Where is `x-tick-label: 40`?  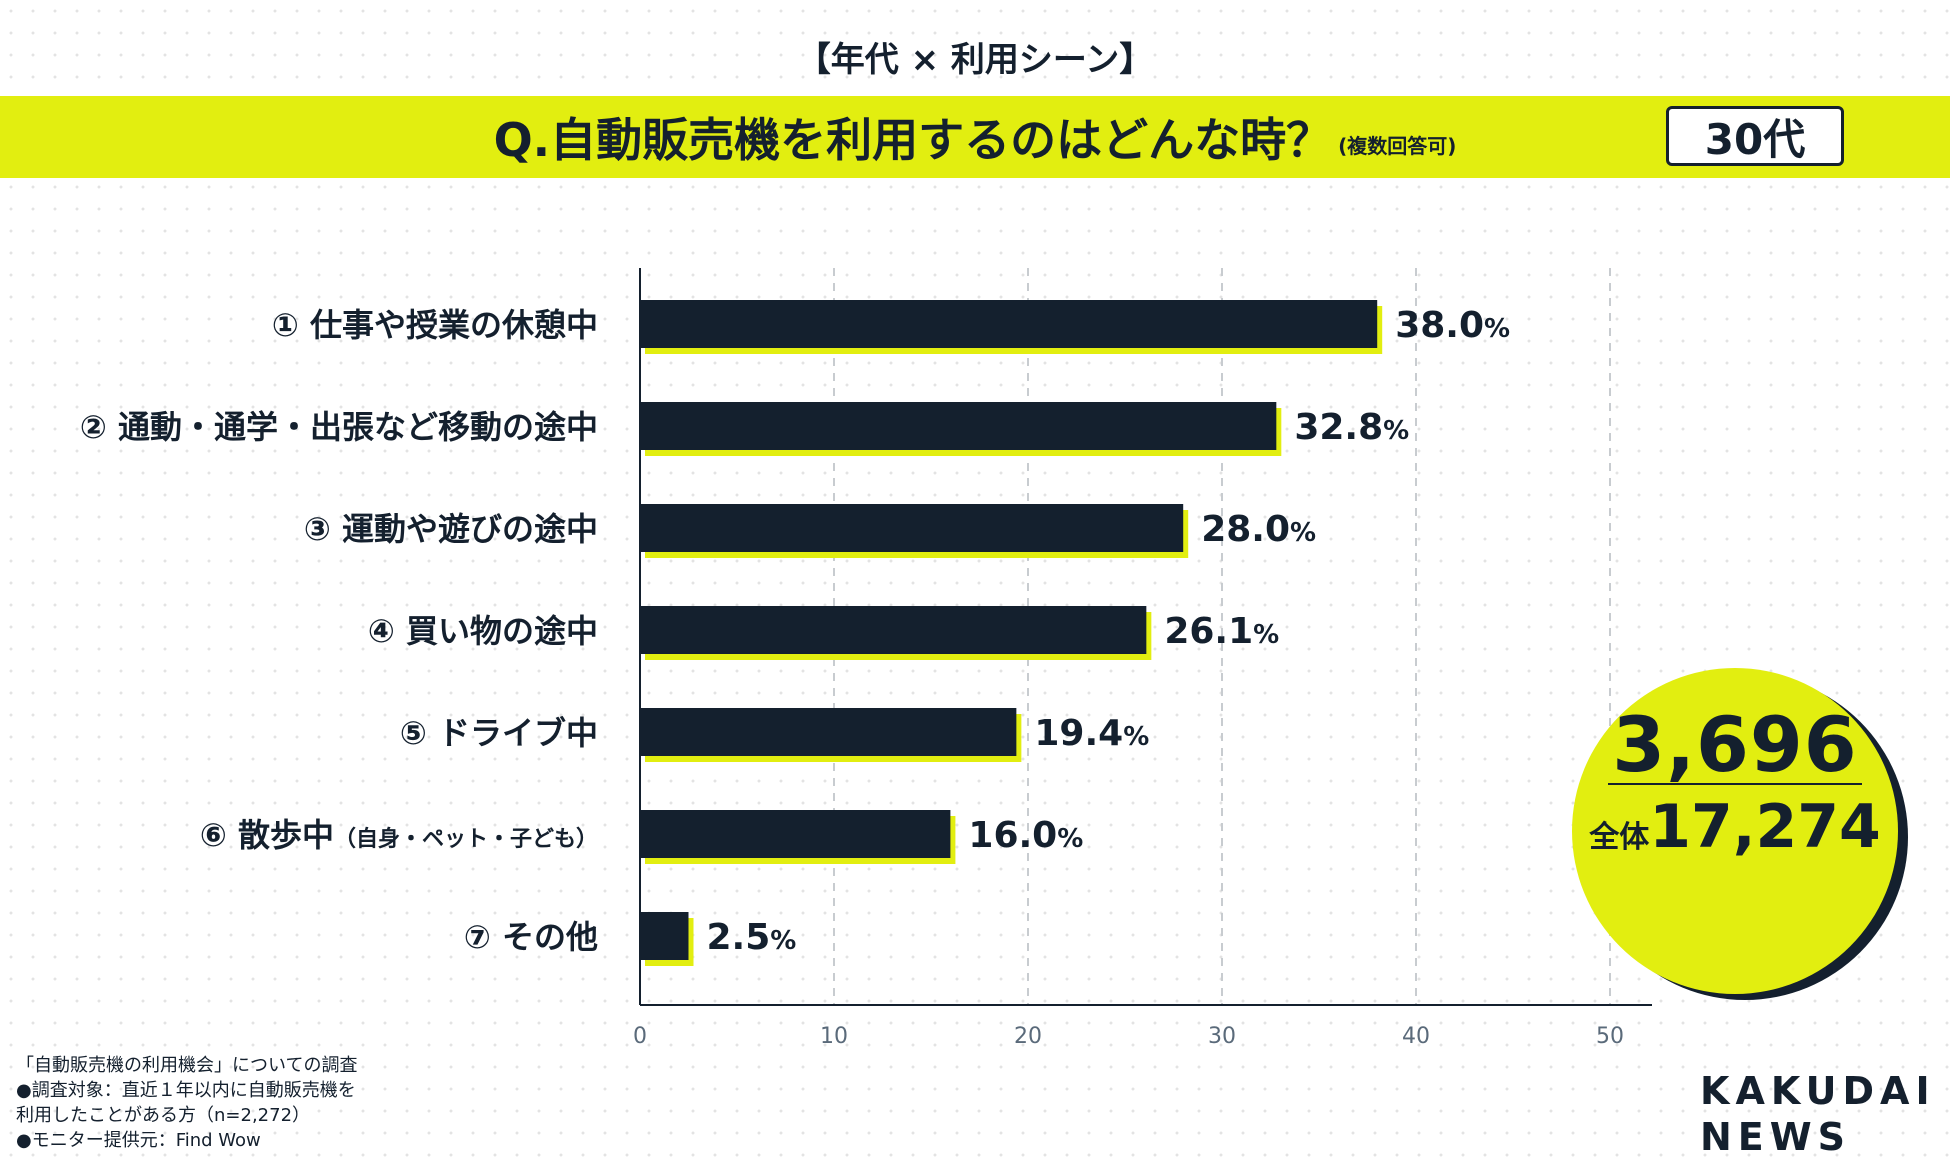
x-tick-label: 40 is located at coordinates (1416, 1036).